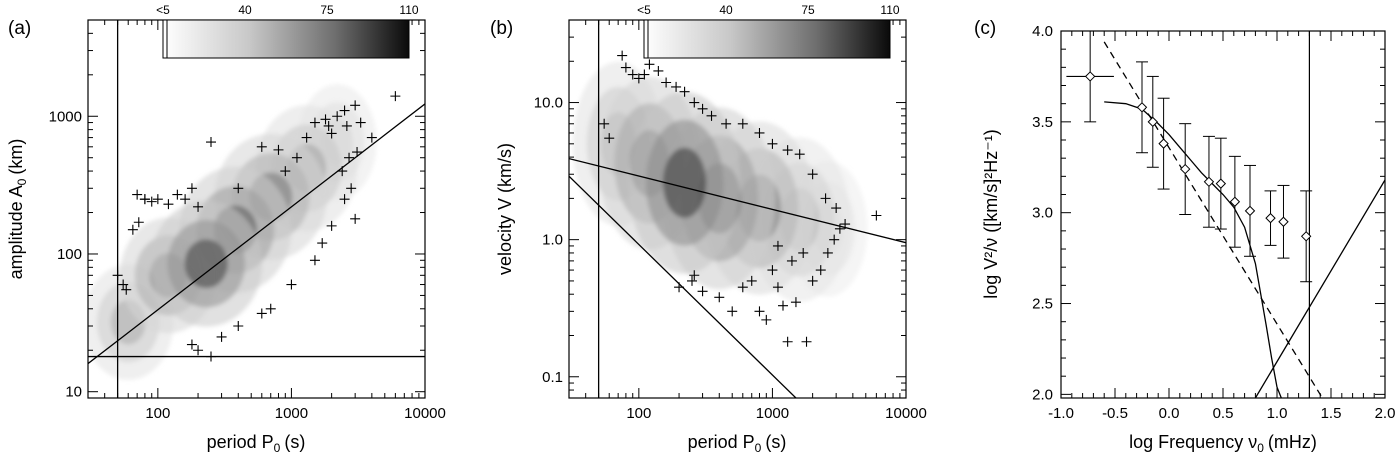 This screenshot has height=458, width=1400. What do you see at coordinates (1042, 31) in the screenshot?
I see `panel-c-ytick-label: 4.0` at bounding box center [1042, 31].